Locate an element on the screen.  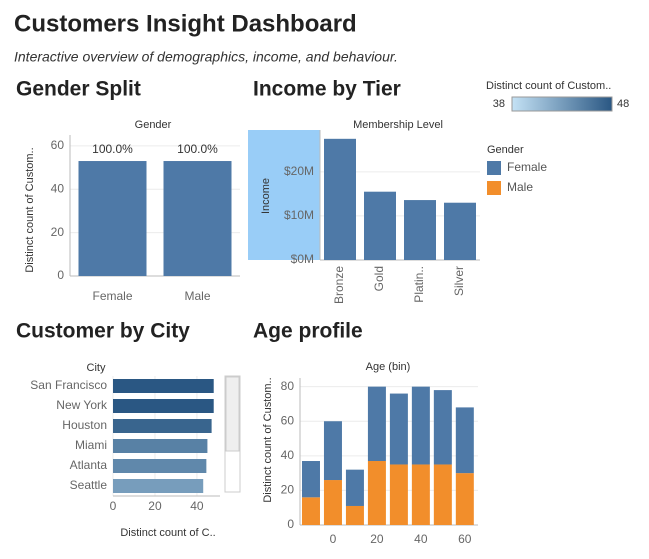
x-tick-label: Male is located at coordinates (197, 296).